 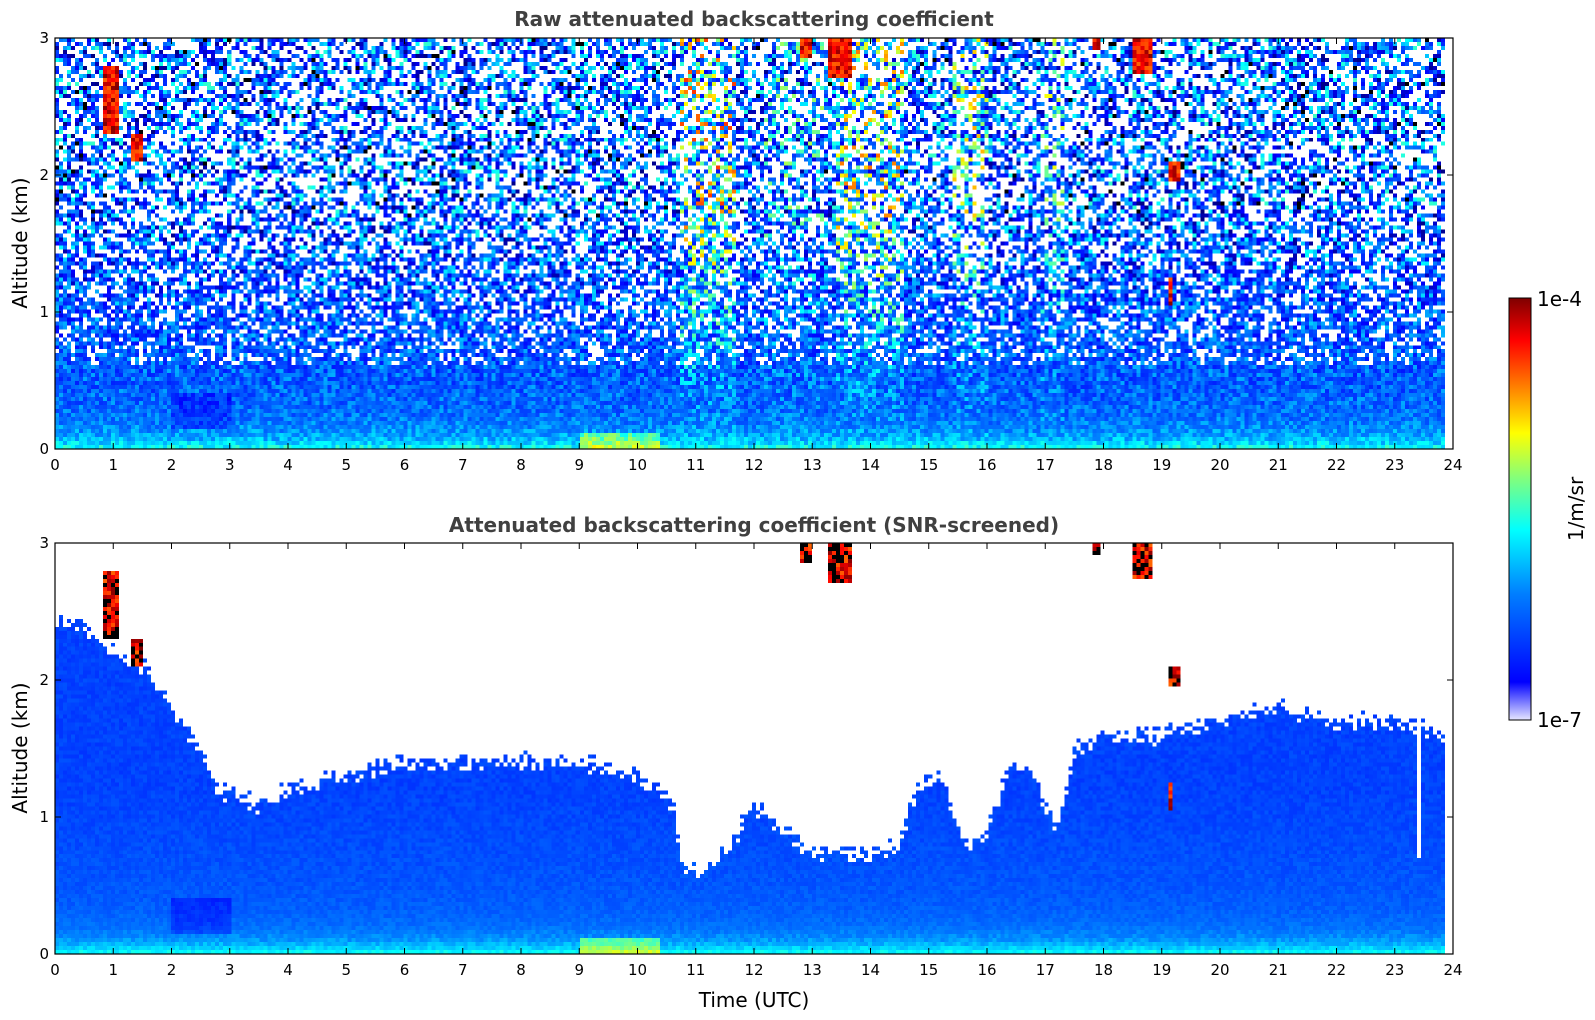 I want to click on colorbar-unit-label: 1/m/sr, so click(x=1576, y=508).